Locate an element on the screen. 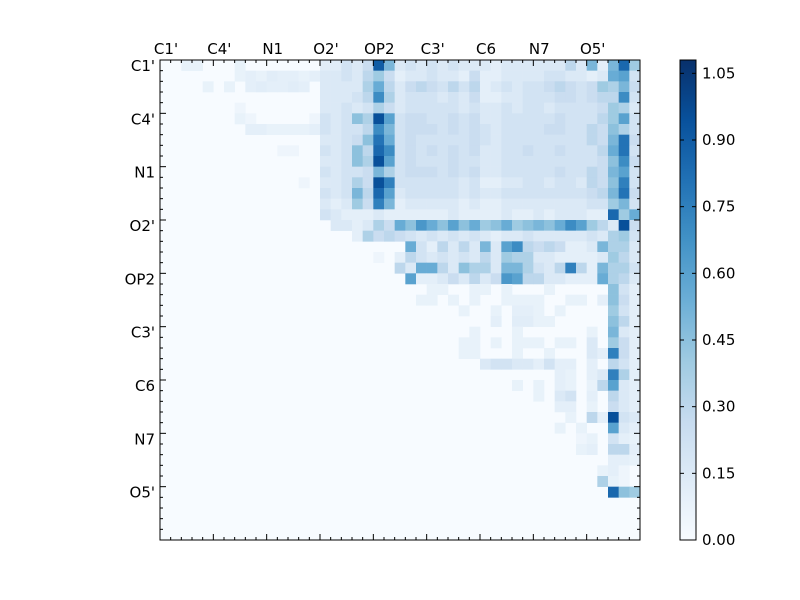 The height and width of the screenshot is (600, 800). x-tick-label: N7 is located at coordinates (539, 49).